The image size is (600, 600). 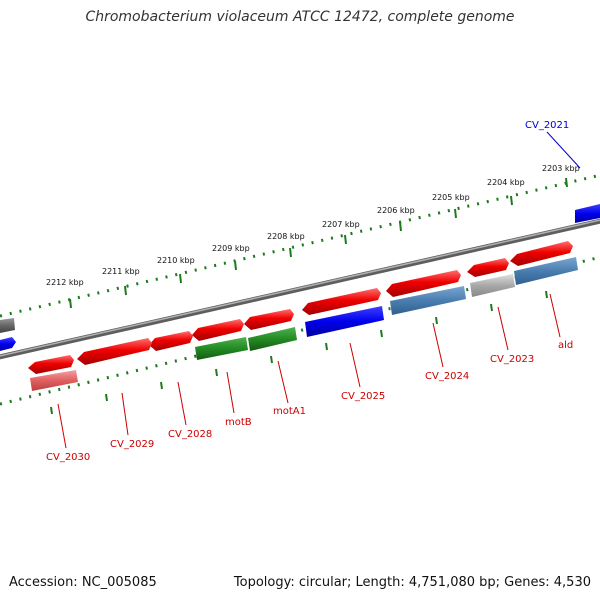 What do you see at coordinates (565, 345) in the screenshot?
I see `gene-label-ald: ald` at bounding box center [565, 345].